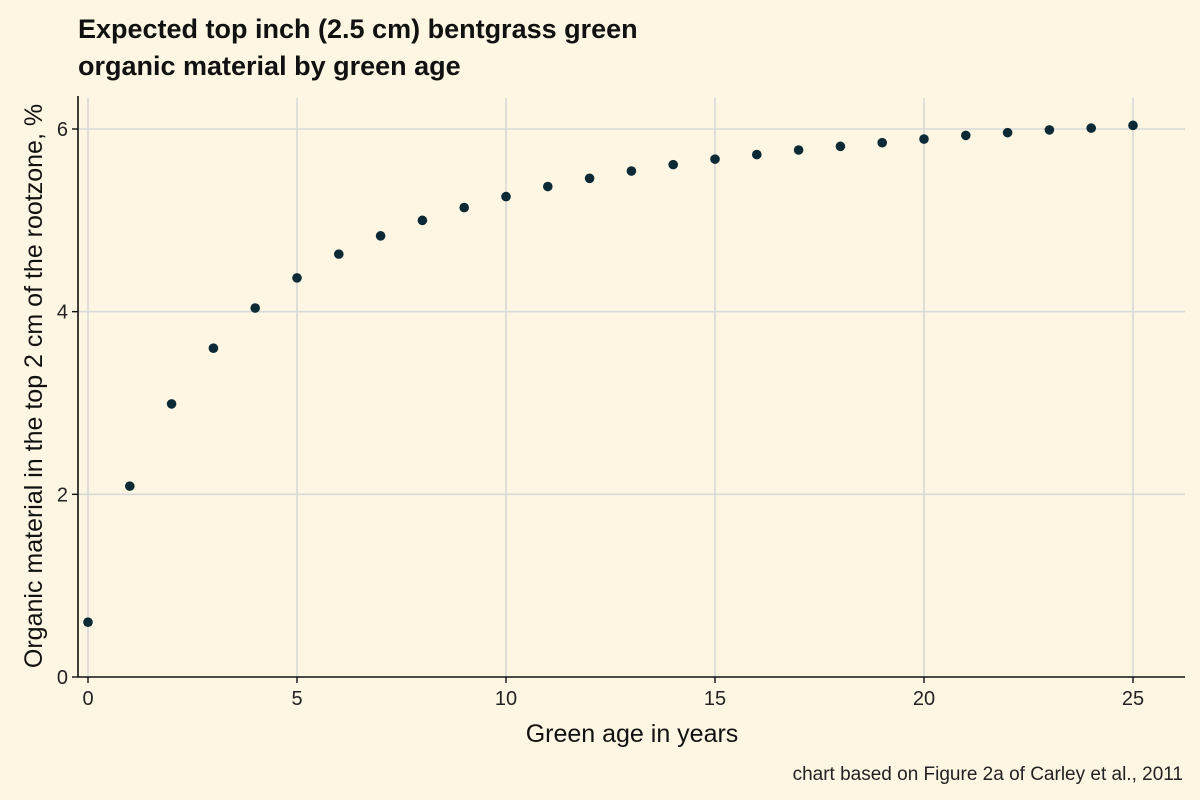 The width and height of the screenshot is (1200, 800). I want to click on chart-title-line-2: organic material by green age, so click(269, 66).